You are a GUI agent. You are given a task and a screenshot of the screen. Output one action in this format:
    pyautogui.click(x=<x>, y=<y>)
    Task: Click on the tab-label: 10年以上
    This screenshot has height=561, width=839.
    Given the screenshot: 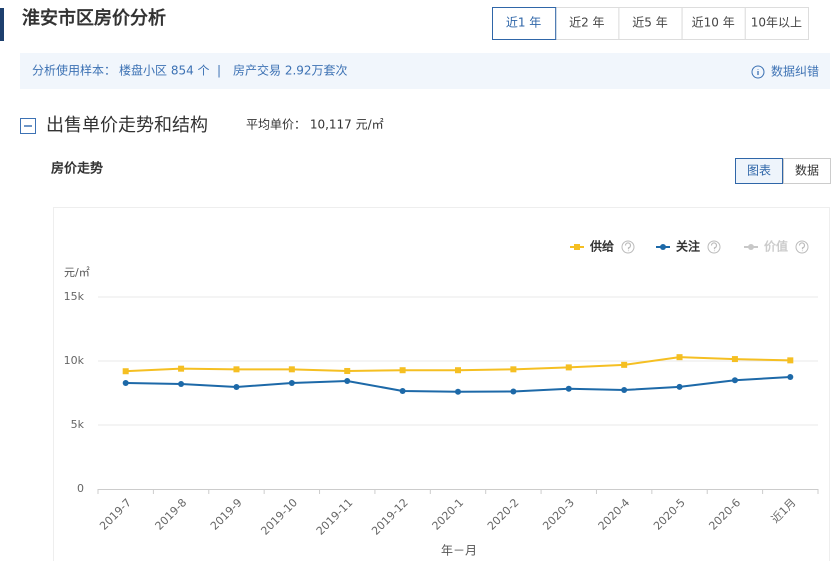 What is the action you would take?
    pyautogui.click(x=776, y=23)
    